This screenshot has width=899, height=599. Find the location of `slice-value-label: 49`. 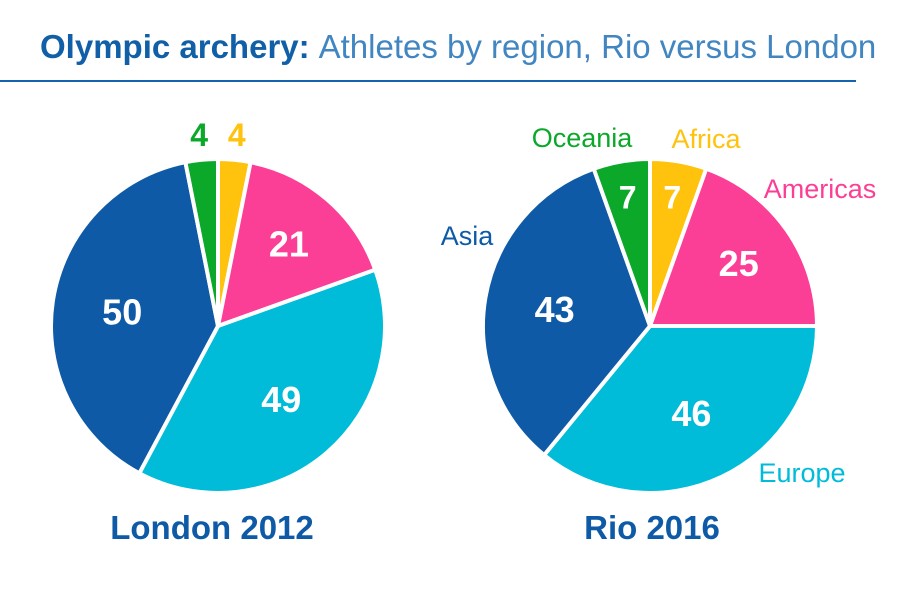

slice-value-label: 49 is located at coordinates (281, 399).